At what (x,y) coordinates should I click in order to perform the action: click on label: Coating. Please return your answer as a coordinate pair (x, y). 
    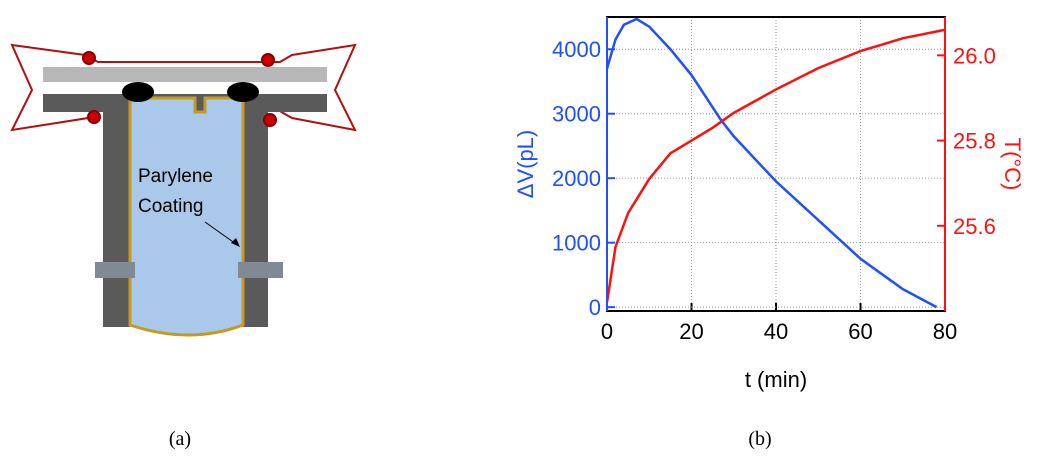
    Looking at the image, I should click on (171, 206).